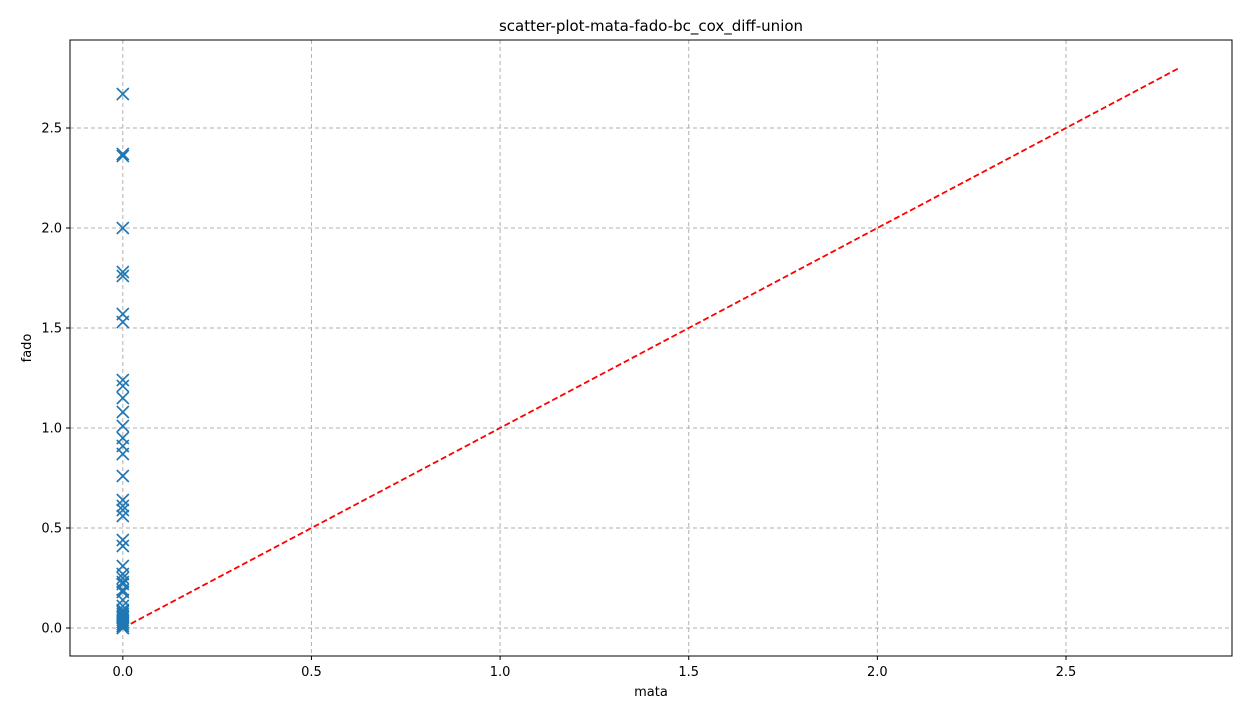 This screenshot has width=1252, height=719. I want to click on x-tick-label: 1.0, so click(500, 672).